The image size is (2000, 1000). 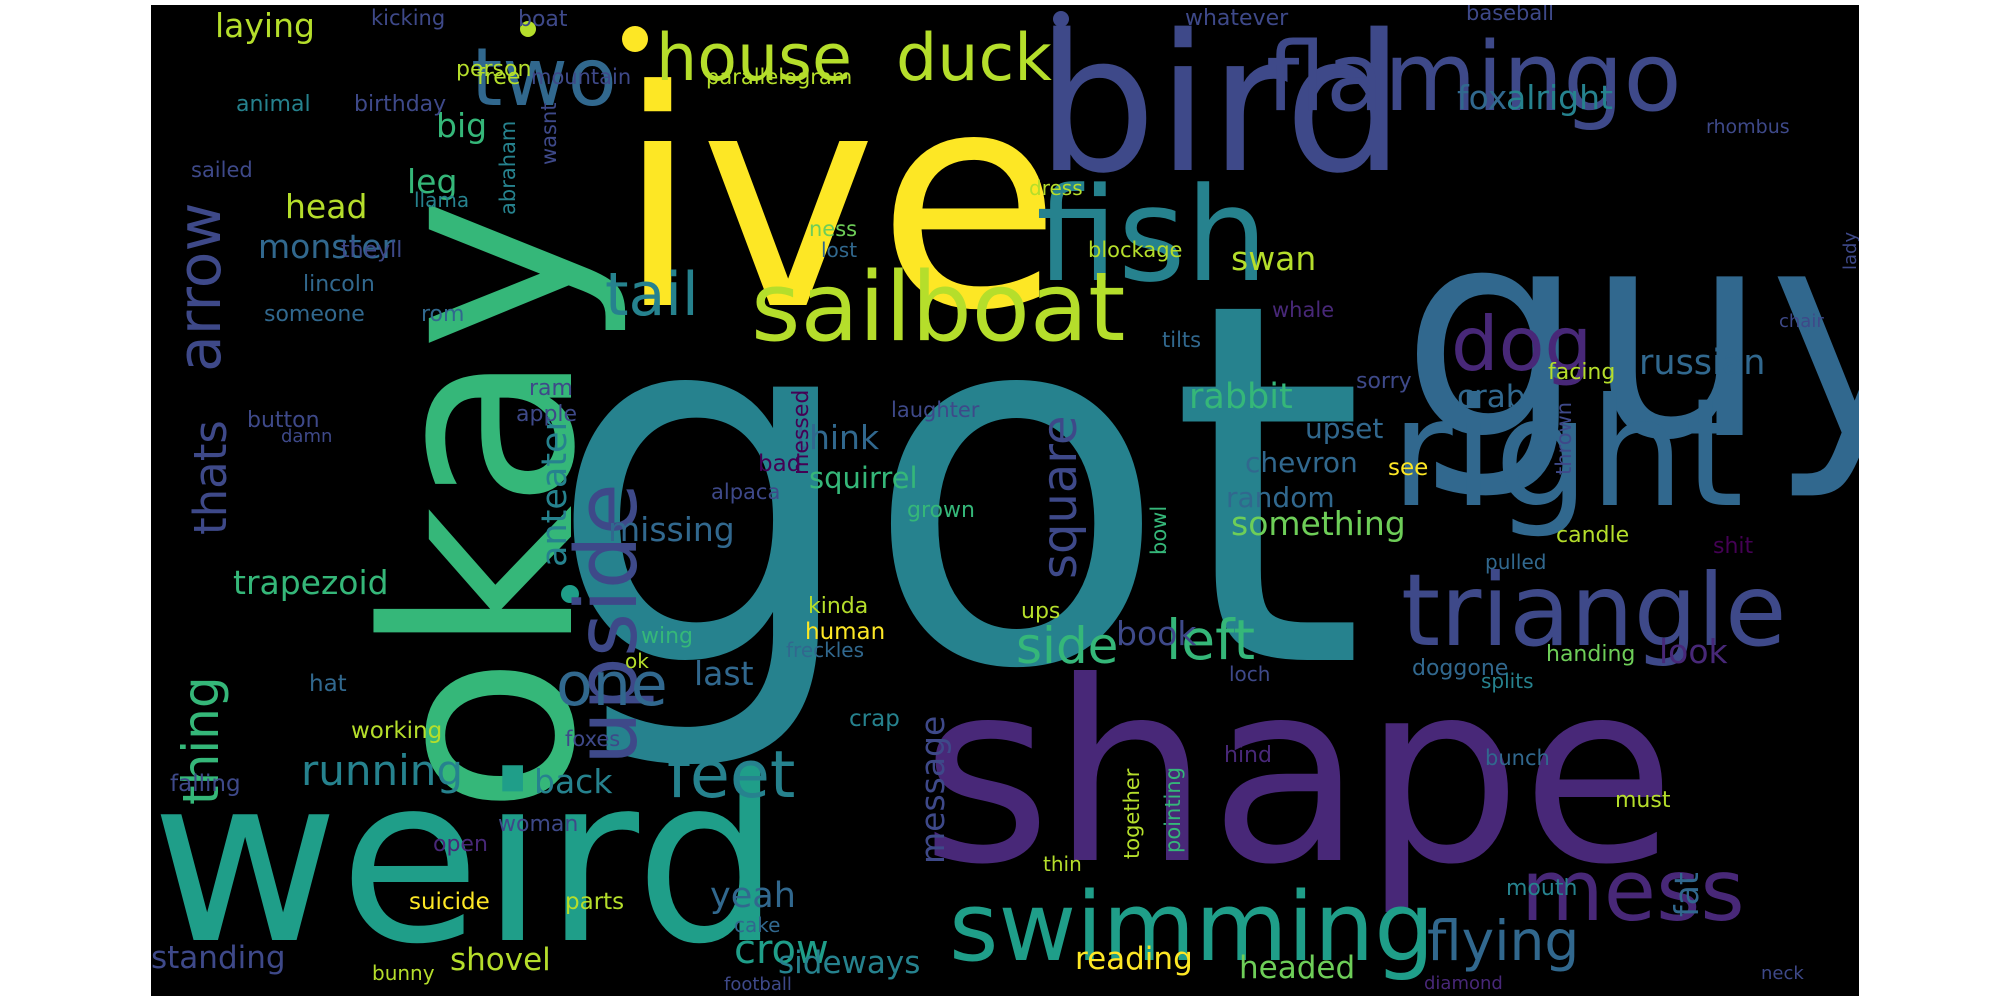 I want to click on word-free: free, so click(x=498, y=77).